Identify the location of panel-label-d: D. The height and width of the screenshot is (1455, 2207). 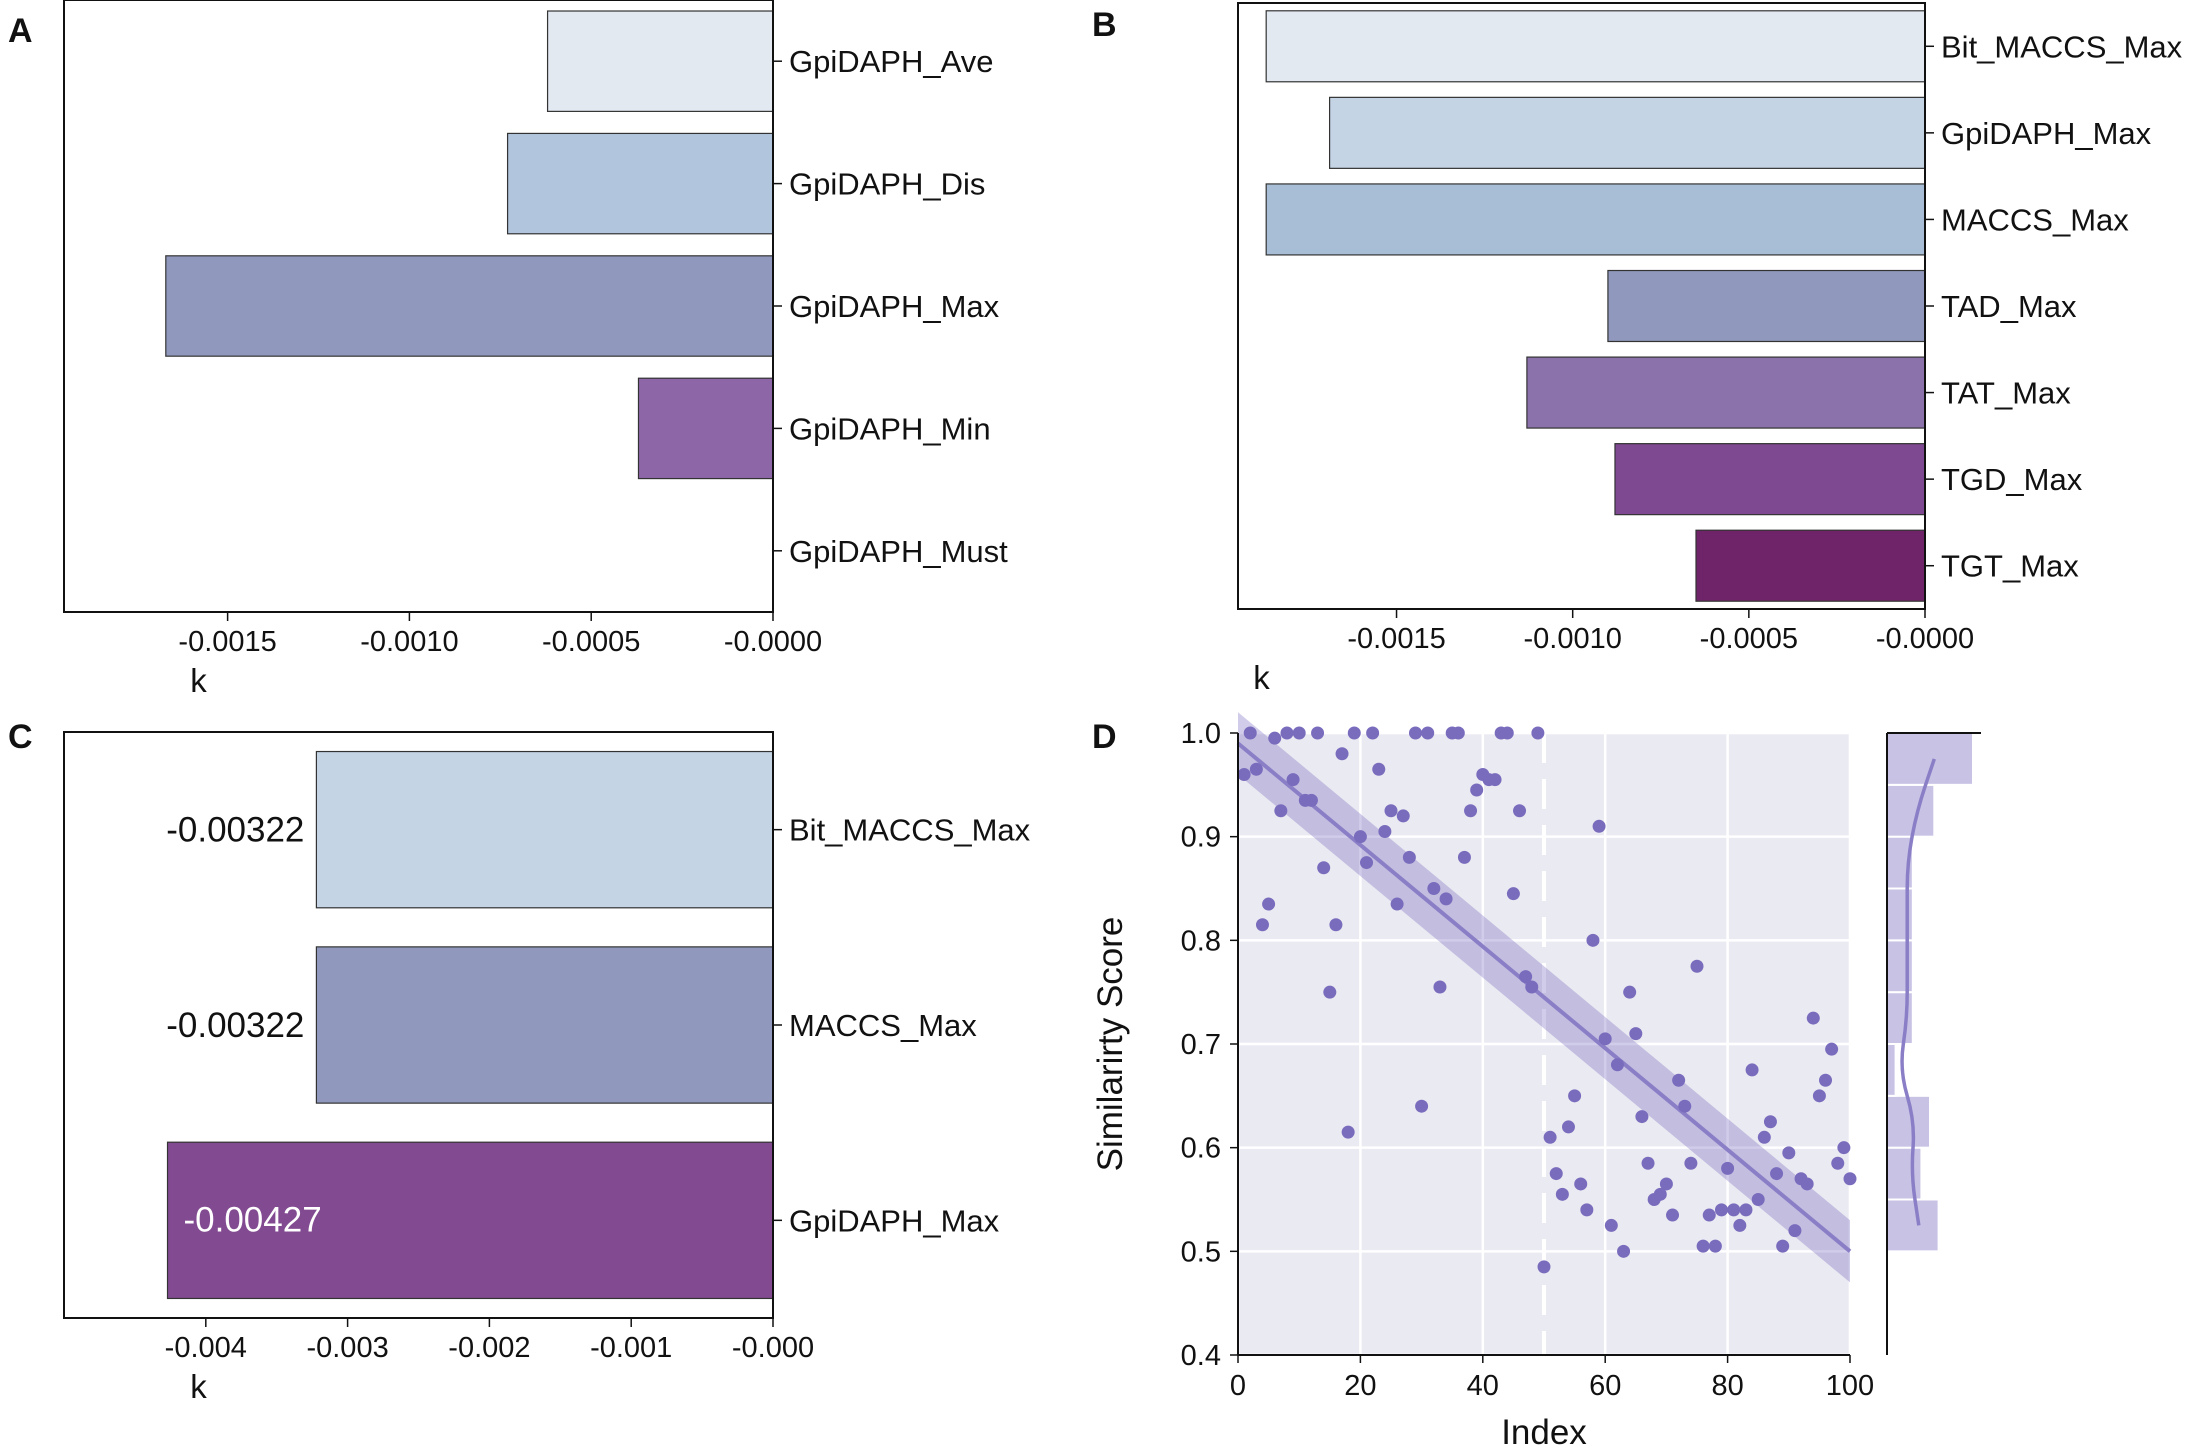
(1104, 737).